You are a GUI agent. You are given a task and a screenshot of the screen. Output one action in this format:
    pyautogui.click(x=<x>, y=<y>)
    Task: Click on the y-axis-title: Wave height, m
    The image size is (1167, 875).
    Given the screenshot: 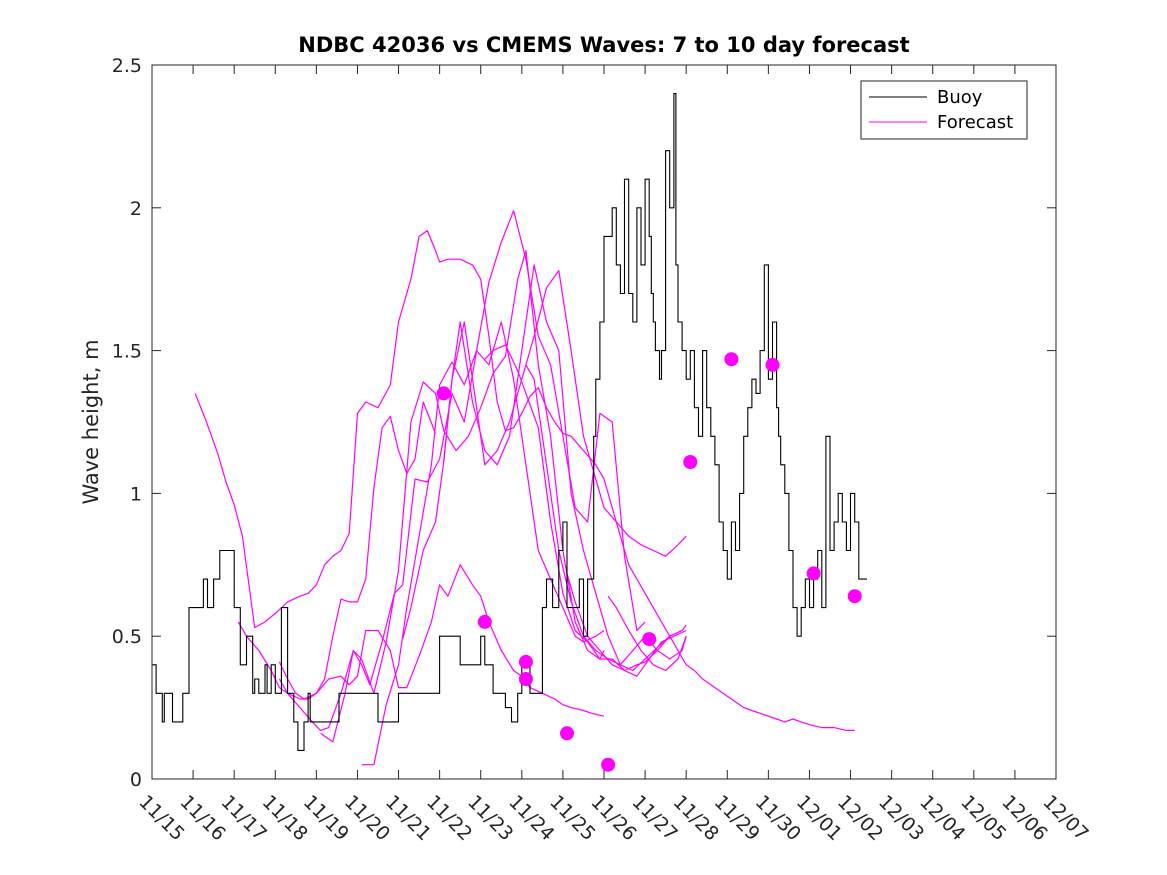 What is the action you would take?
    pyautogui.click(x=91, y=421)
    